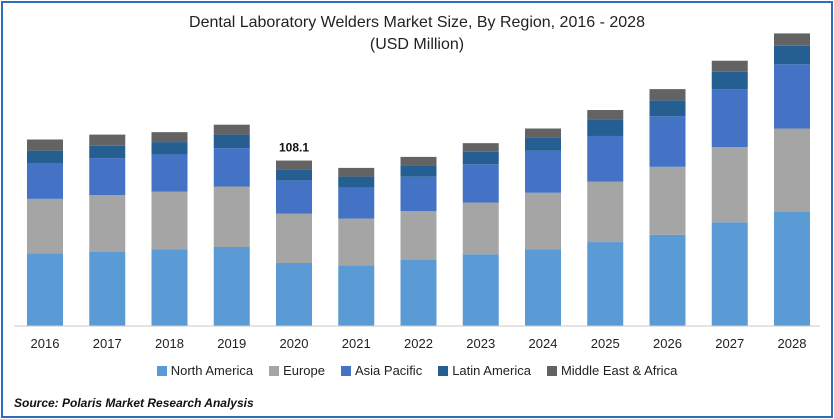 This screenshot has width=834, height=419. What do you see at coordinates (294, 343) in the screenshot?
I see `x-tick-label: 2020` at bounding box center [294, 343].